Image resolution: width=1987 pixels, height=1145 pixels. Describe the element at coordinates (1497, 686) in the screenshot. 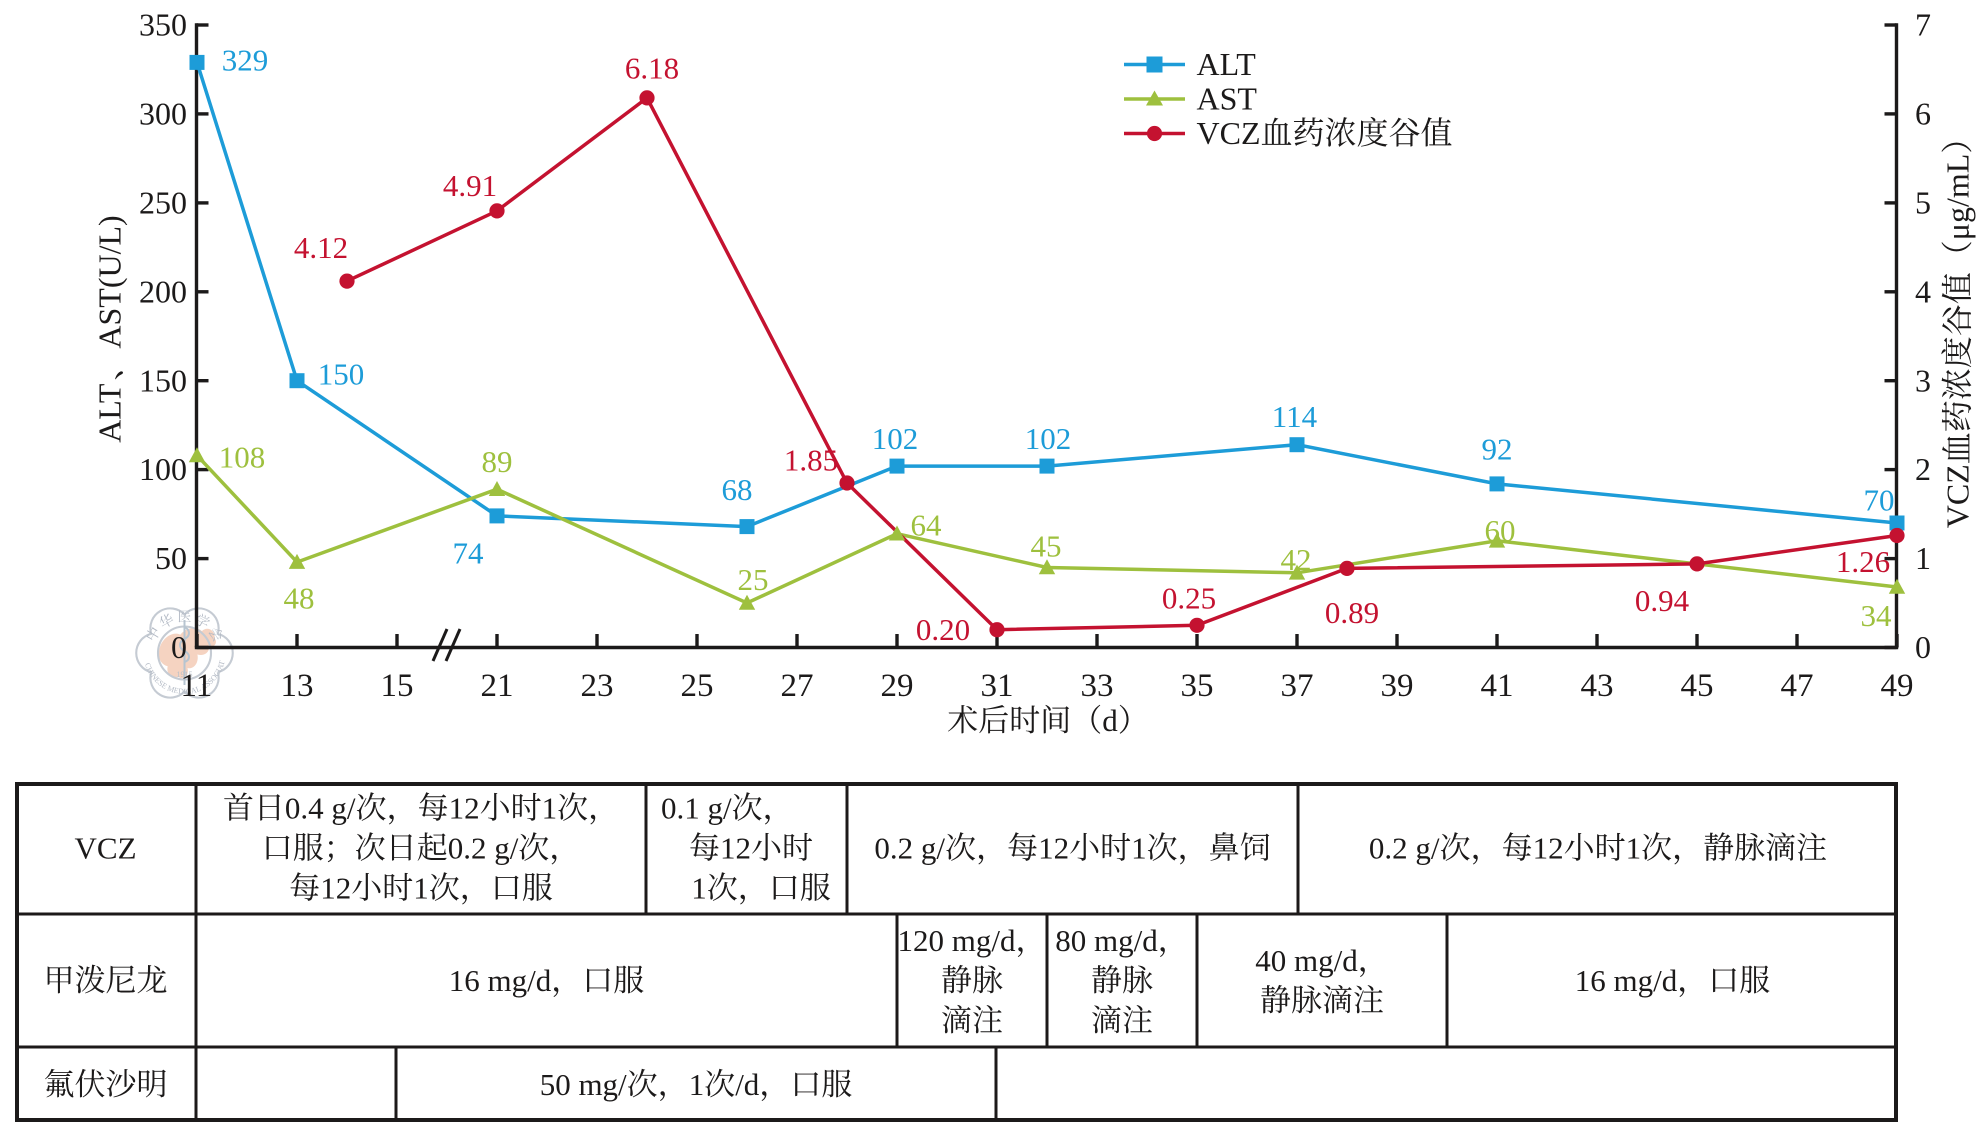

I see `svg-text: 41` at that location.